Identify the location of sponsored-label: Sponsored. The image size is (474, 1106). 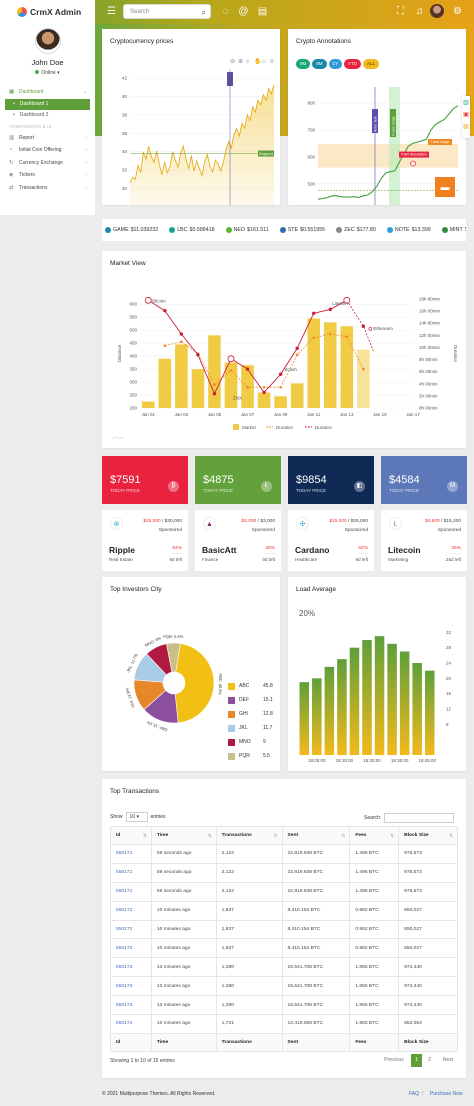
(356, 530).